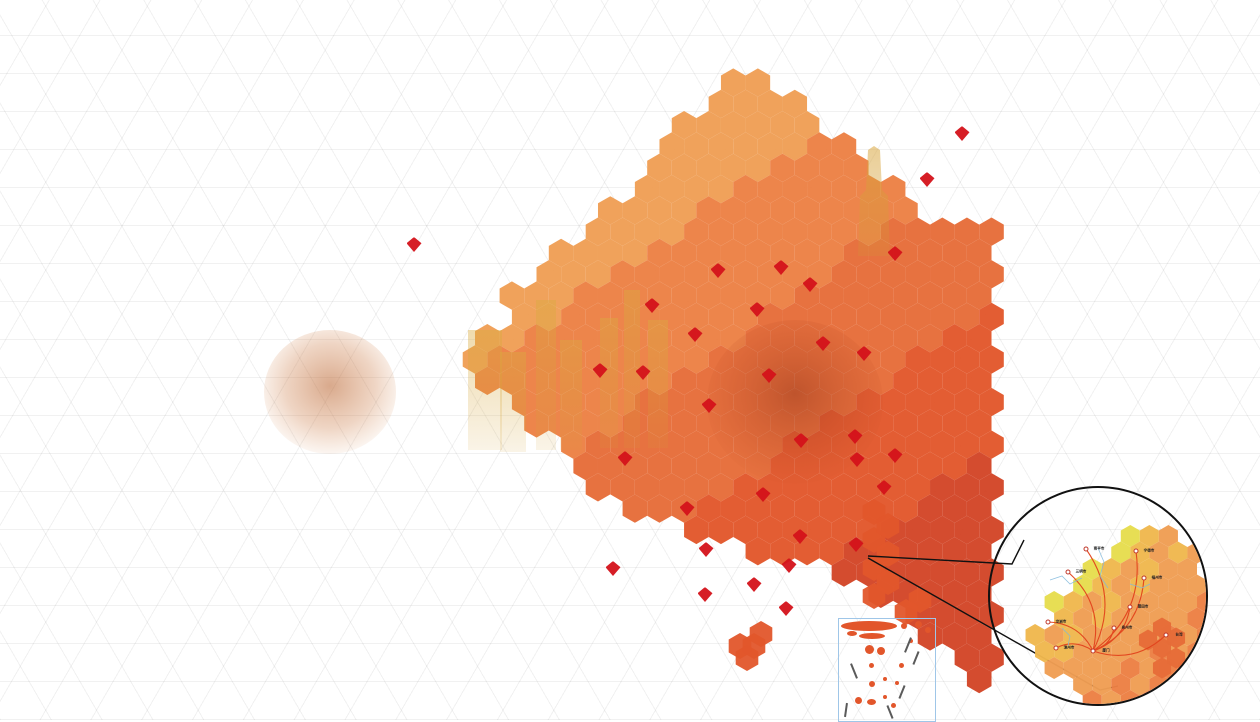  Describe the element at coordinates (1127, 627) in the screenshot. I see `inset-node-label: 泉州市` at that location.